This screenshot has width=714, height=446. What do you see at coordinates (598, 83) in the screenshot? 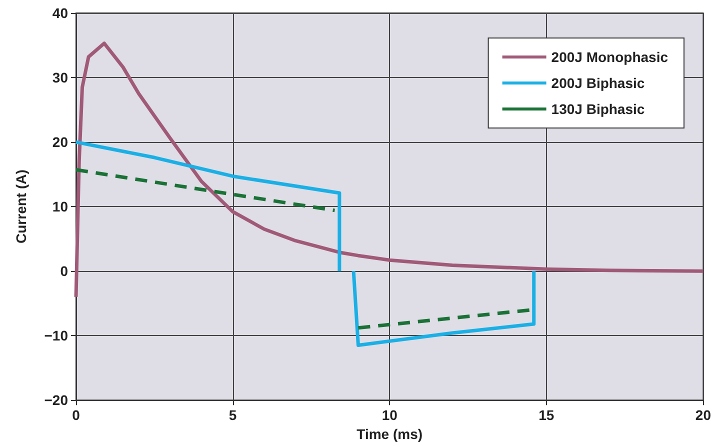
I see `legend-label: 200J Biphasic` at bounding box center [598, 83].